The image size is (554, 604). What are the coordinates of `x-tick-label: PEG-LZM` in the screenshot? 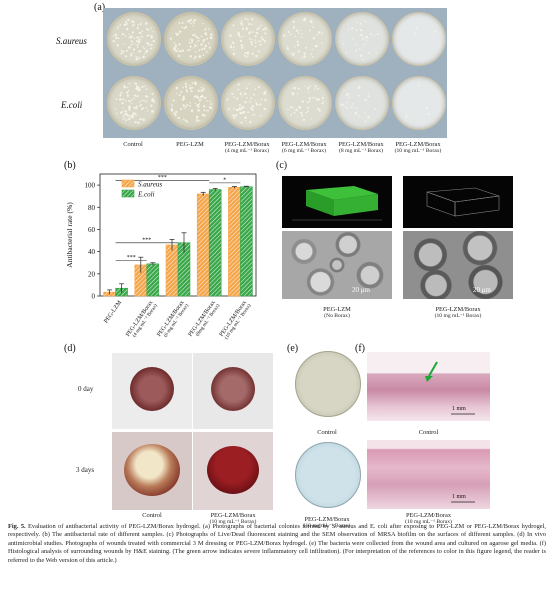 It's located at (113, 311).